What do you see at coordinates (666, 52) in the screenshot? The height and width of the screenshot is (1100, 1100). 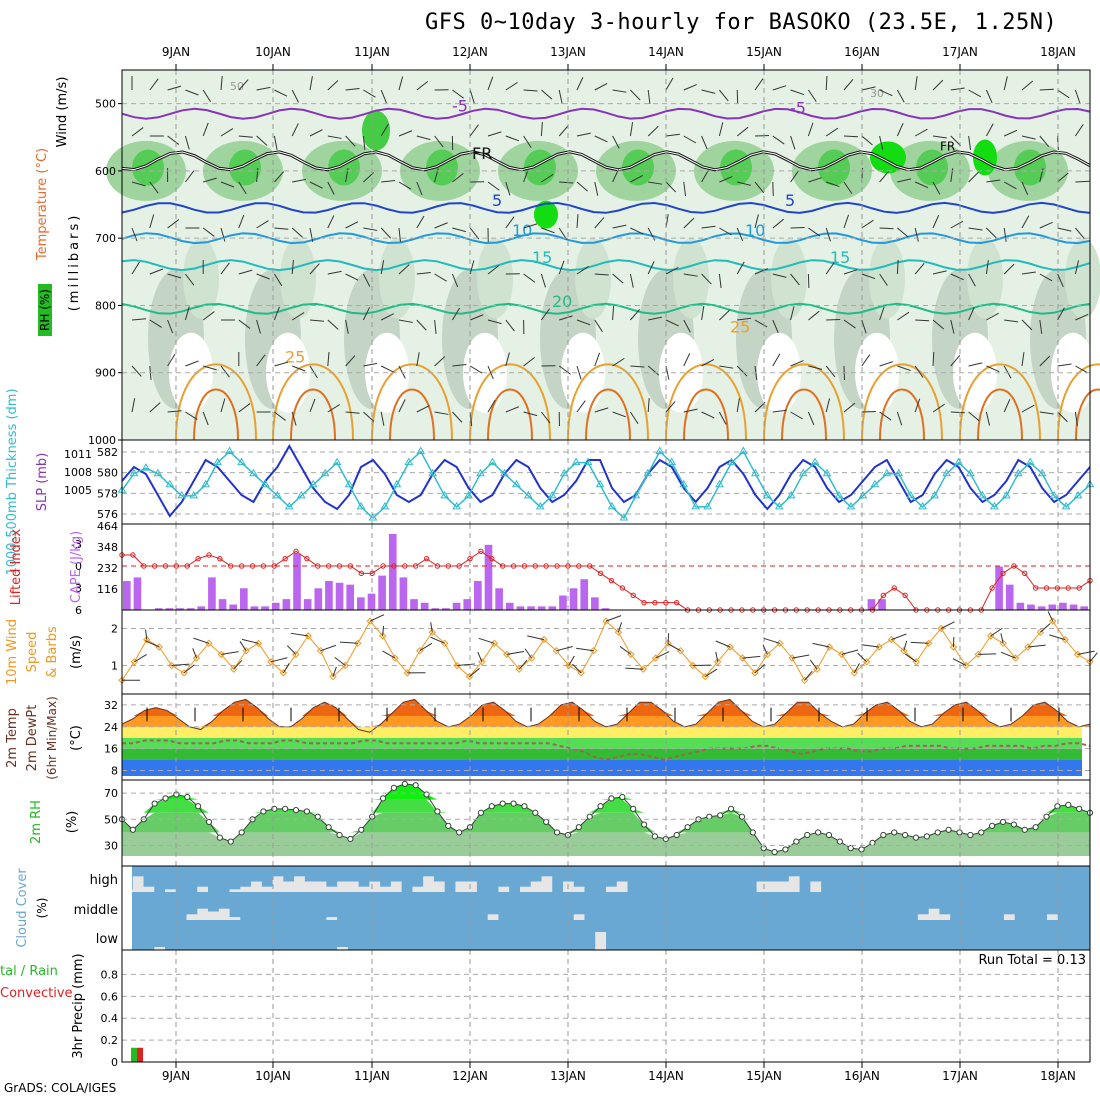 I see `x-tick-label-top: 14JAN` at bounding box center [666, 52].